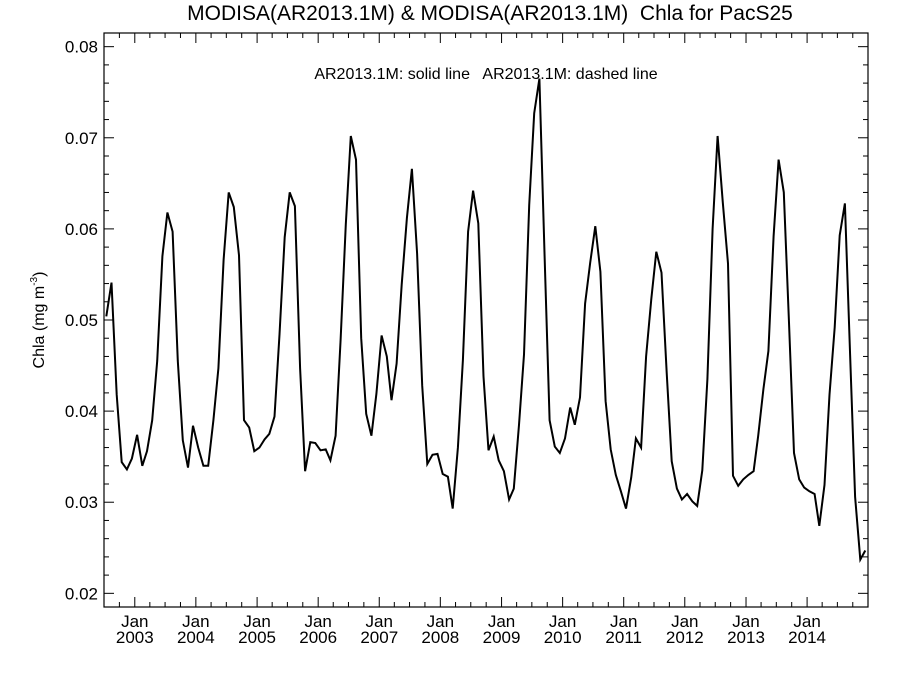 This screenshot has width=900, height=675. I want to click on y-tick-label: 0.08, so click(81, 47).